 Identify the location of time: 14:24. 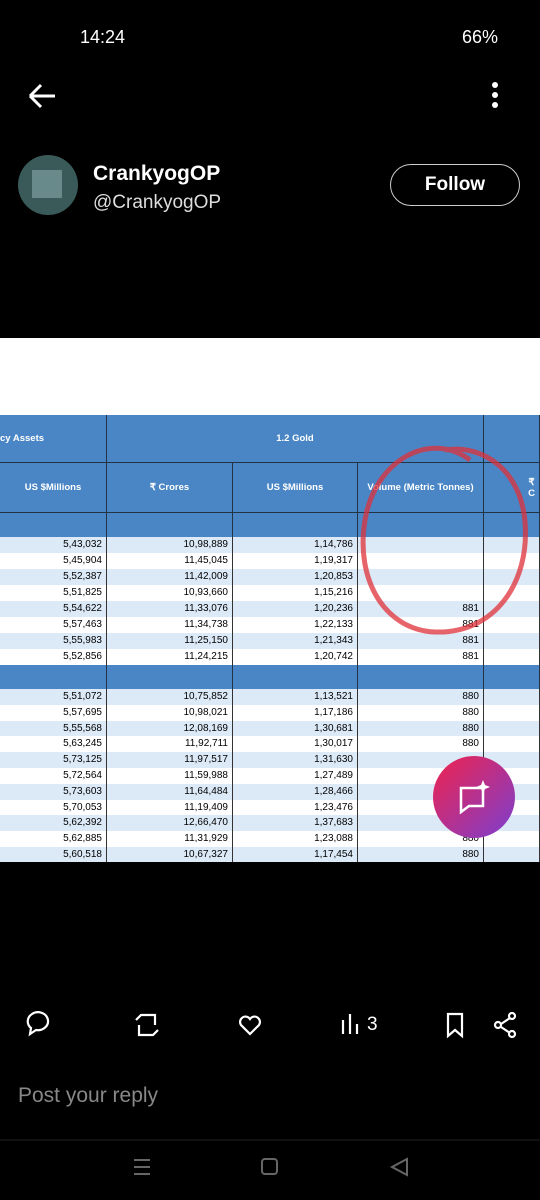
(103, 37).